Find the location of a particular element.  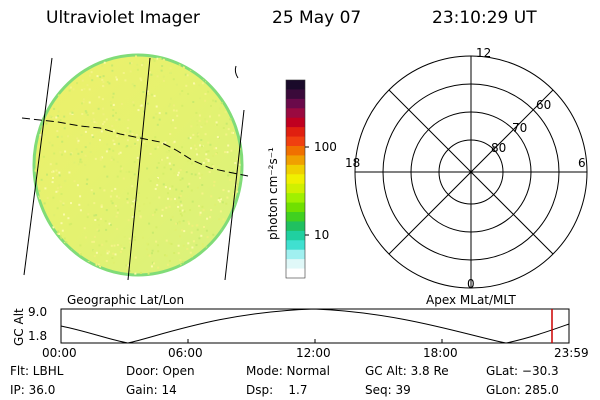

gc-alt-axis-label: GC Alt is located at coordinates (19, 327).